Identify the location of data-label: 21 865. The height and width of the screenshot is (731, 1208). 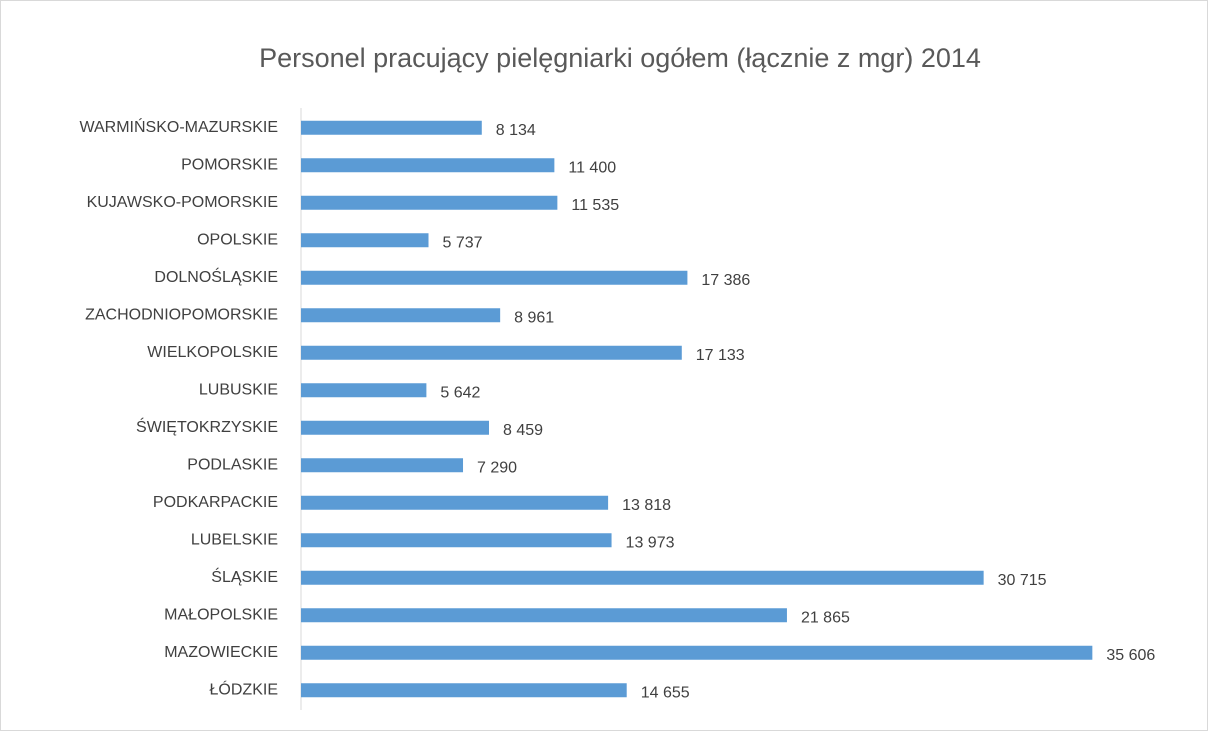
(825, 617).